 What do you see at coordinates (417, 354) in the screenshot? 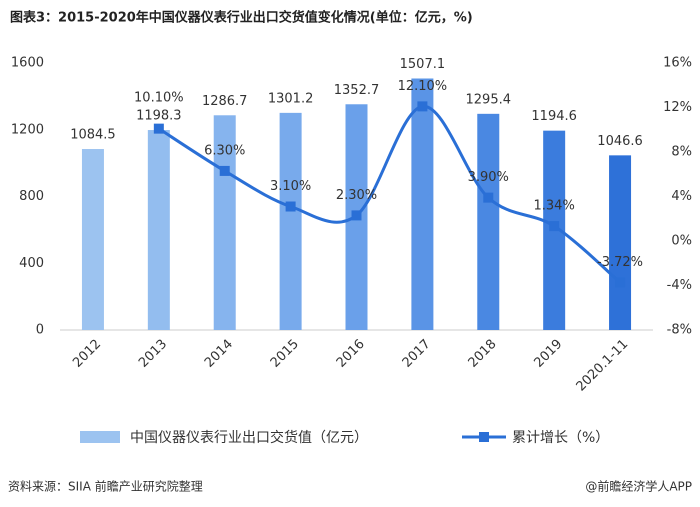
I see `x-tick-label: 2017` at bounding box center [417, 354].